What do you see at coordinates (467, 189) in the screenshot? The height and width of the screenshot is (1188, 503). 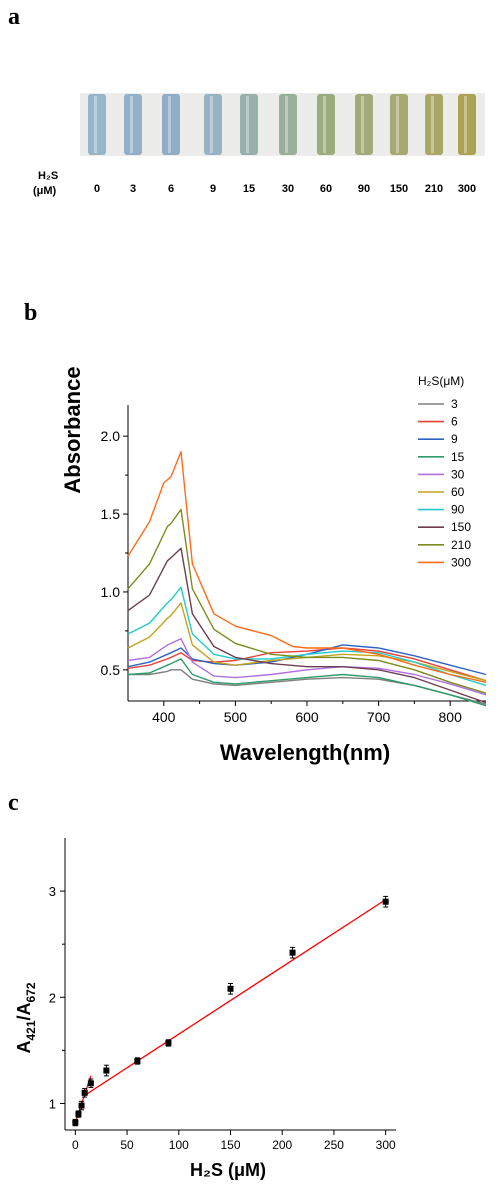 I see `concentration-label: 300` at bounding box center [467, 189].